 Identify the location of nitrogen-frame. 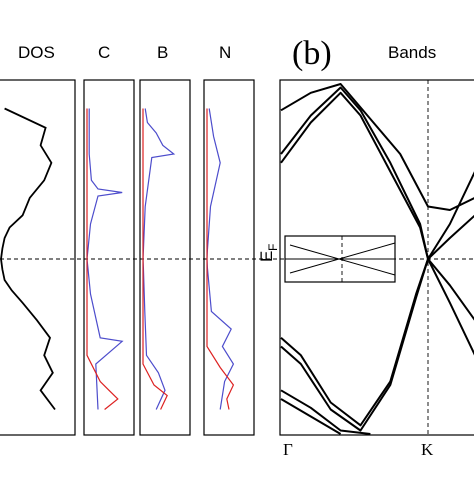
(229, 257).